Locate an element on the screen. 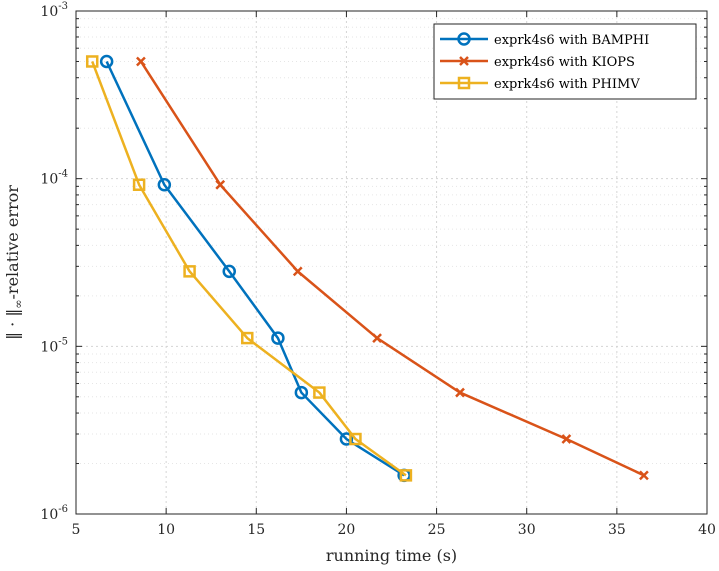  y-tick-label-exponent: -3 is located at coordinates (63, 6).